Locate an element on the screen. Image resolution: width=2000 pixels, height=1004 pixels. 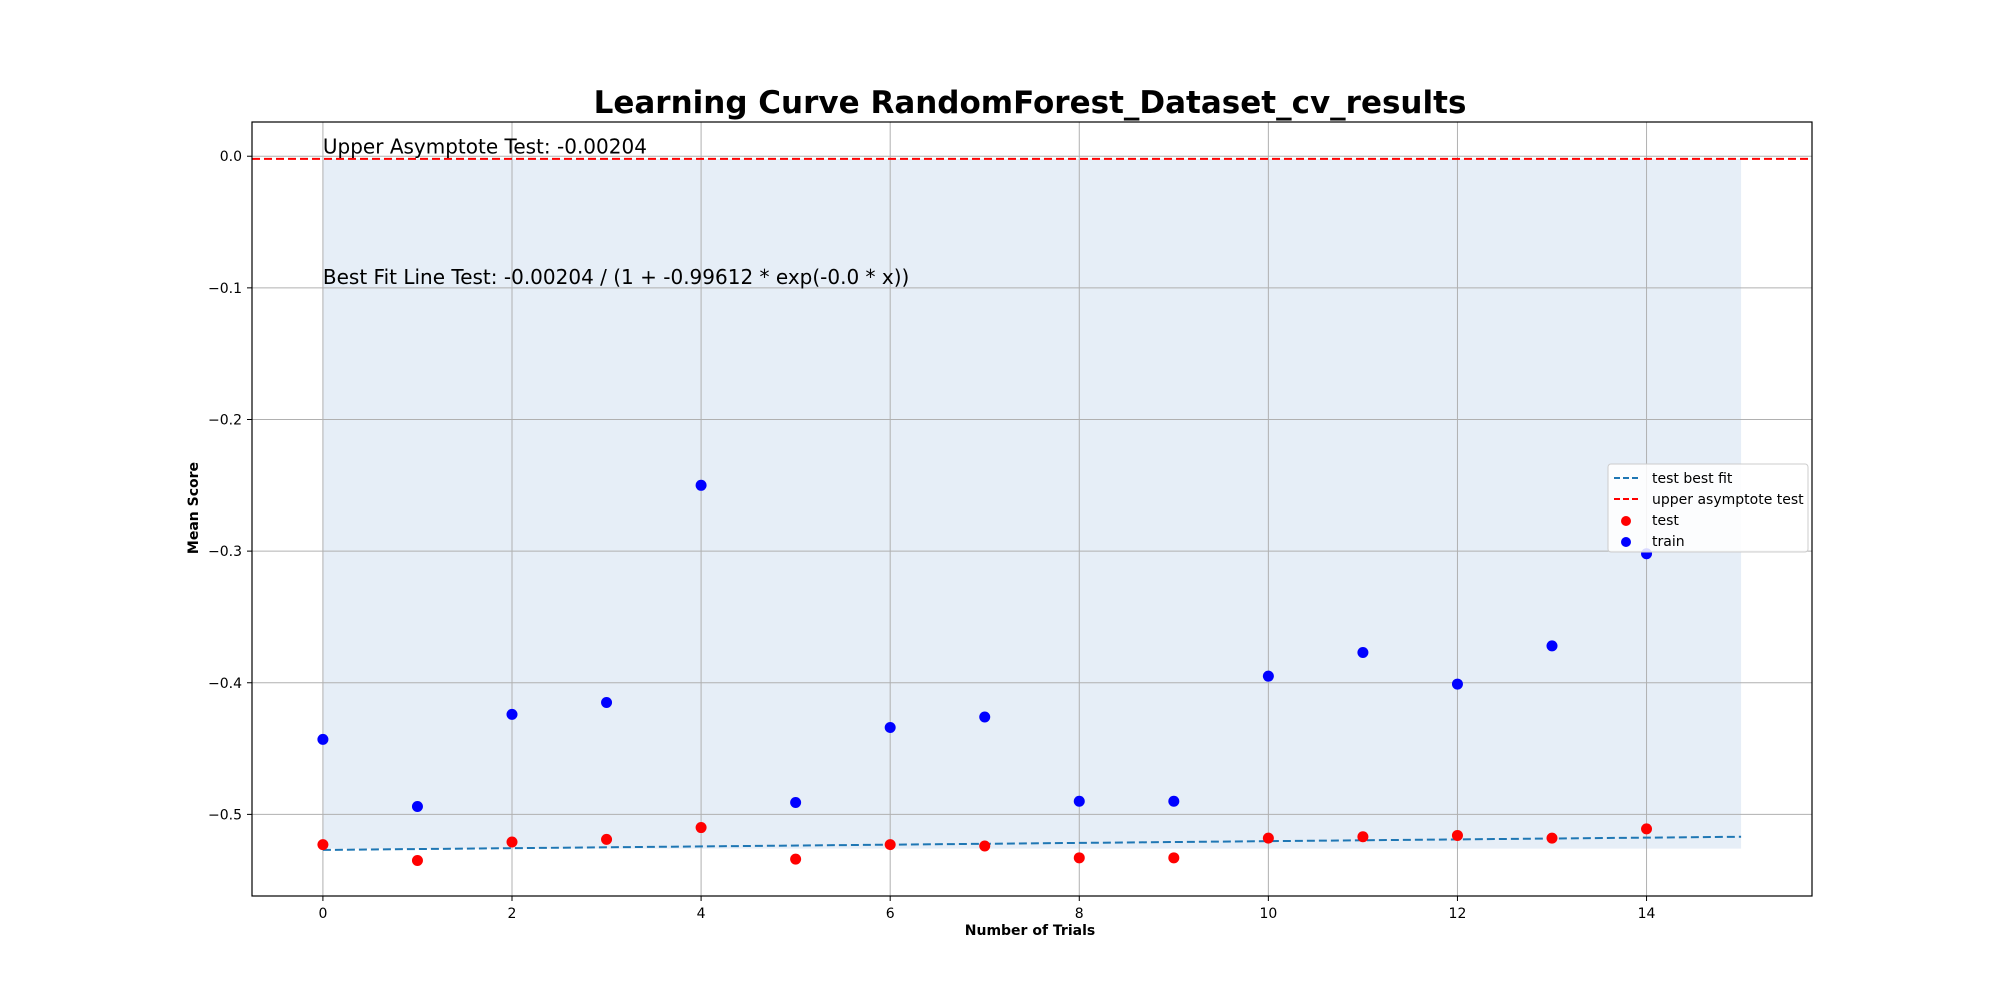
y-tick-label: −0.4 is located at coordinates (225, 684).